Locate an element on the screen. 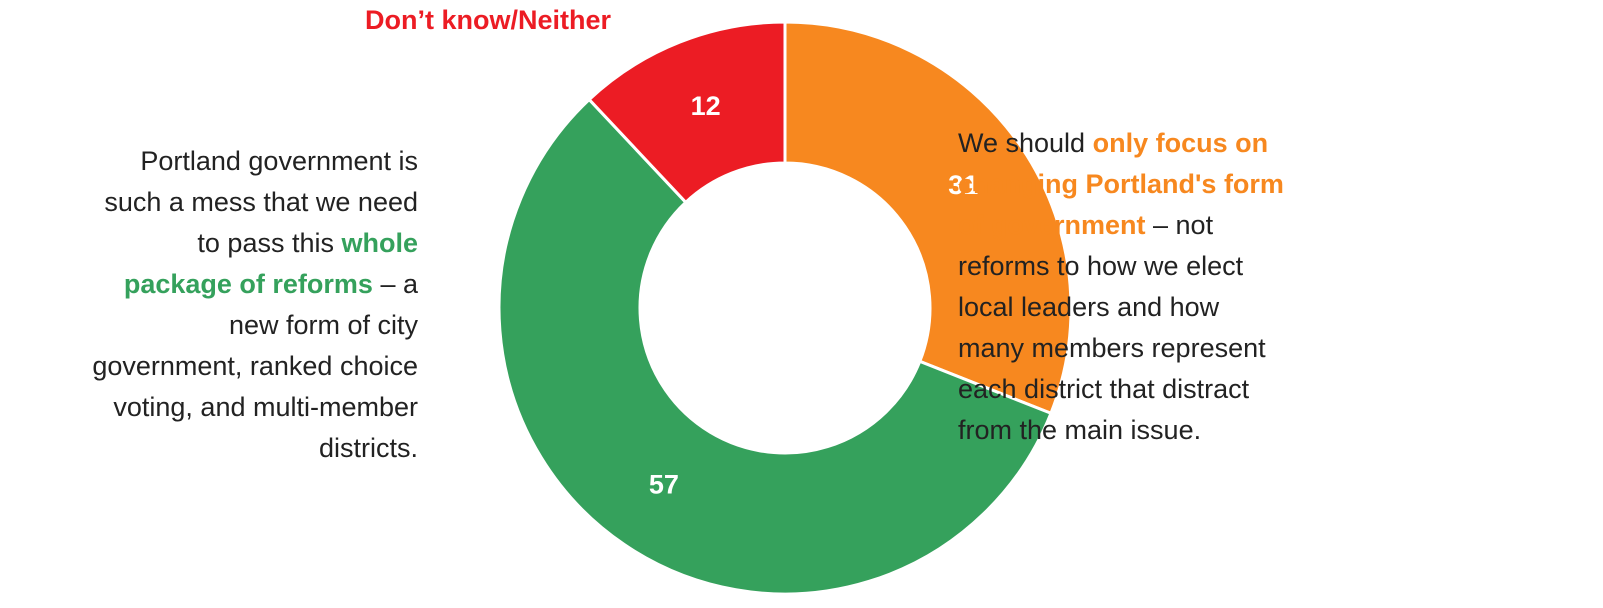  annotation-line: voting, and multi-member is located at coordinates (265, 407).